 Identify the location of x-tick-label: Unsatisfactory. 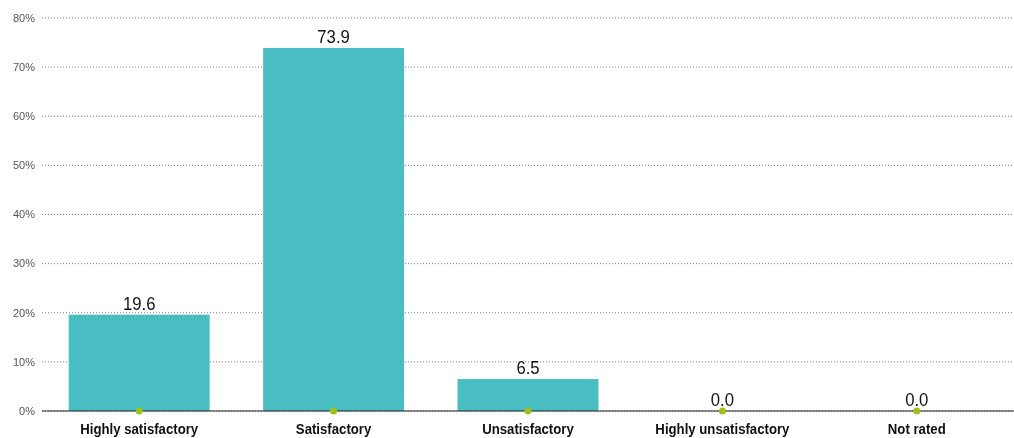
(528, 429).